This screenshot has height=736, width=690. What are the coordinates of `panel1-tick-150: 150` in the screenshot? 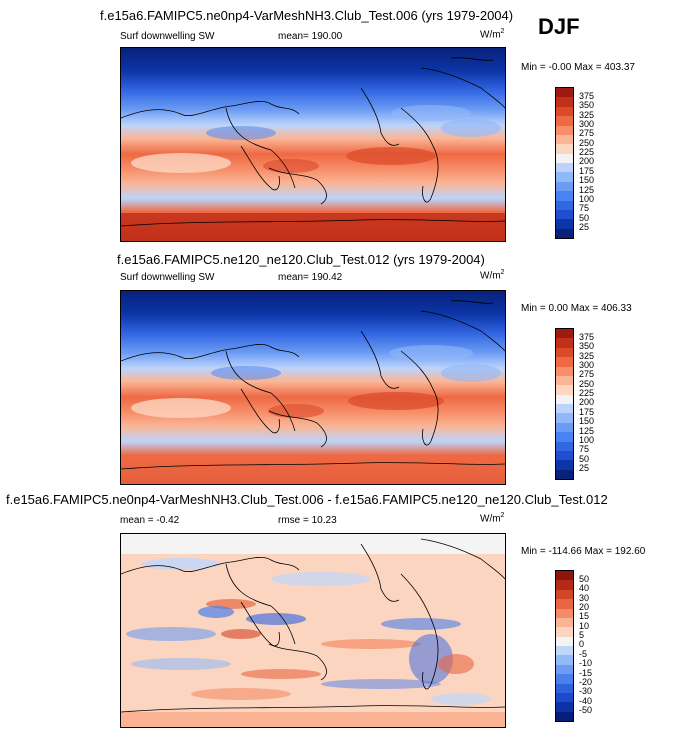 It's located at (587, 180).